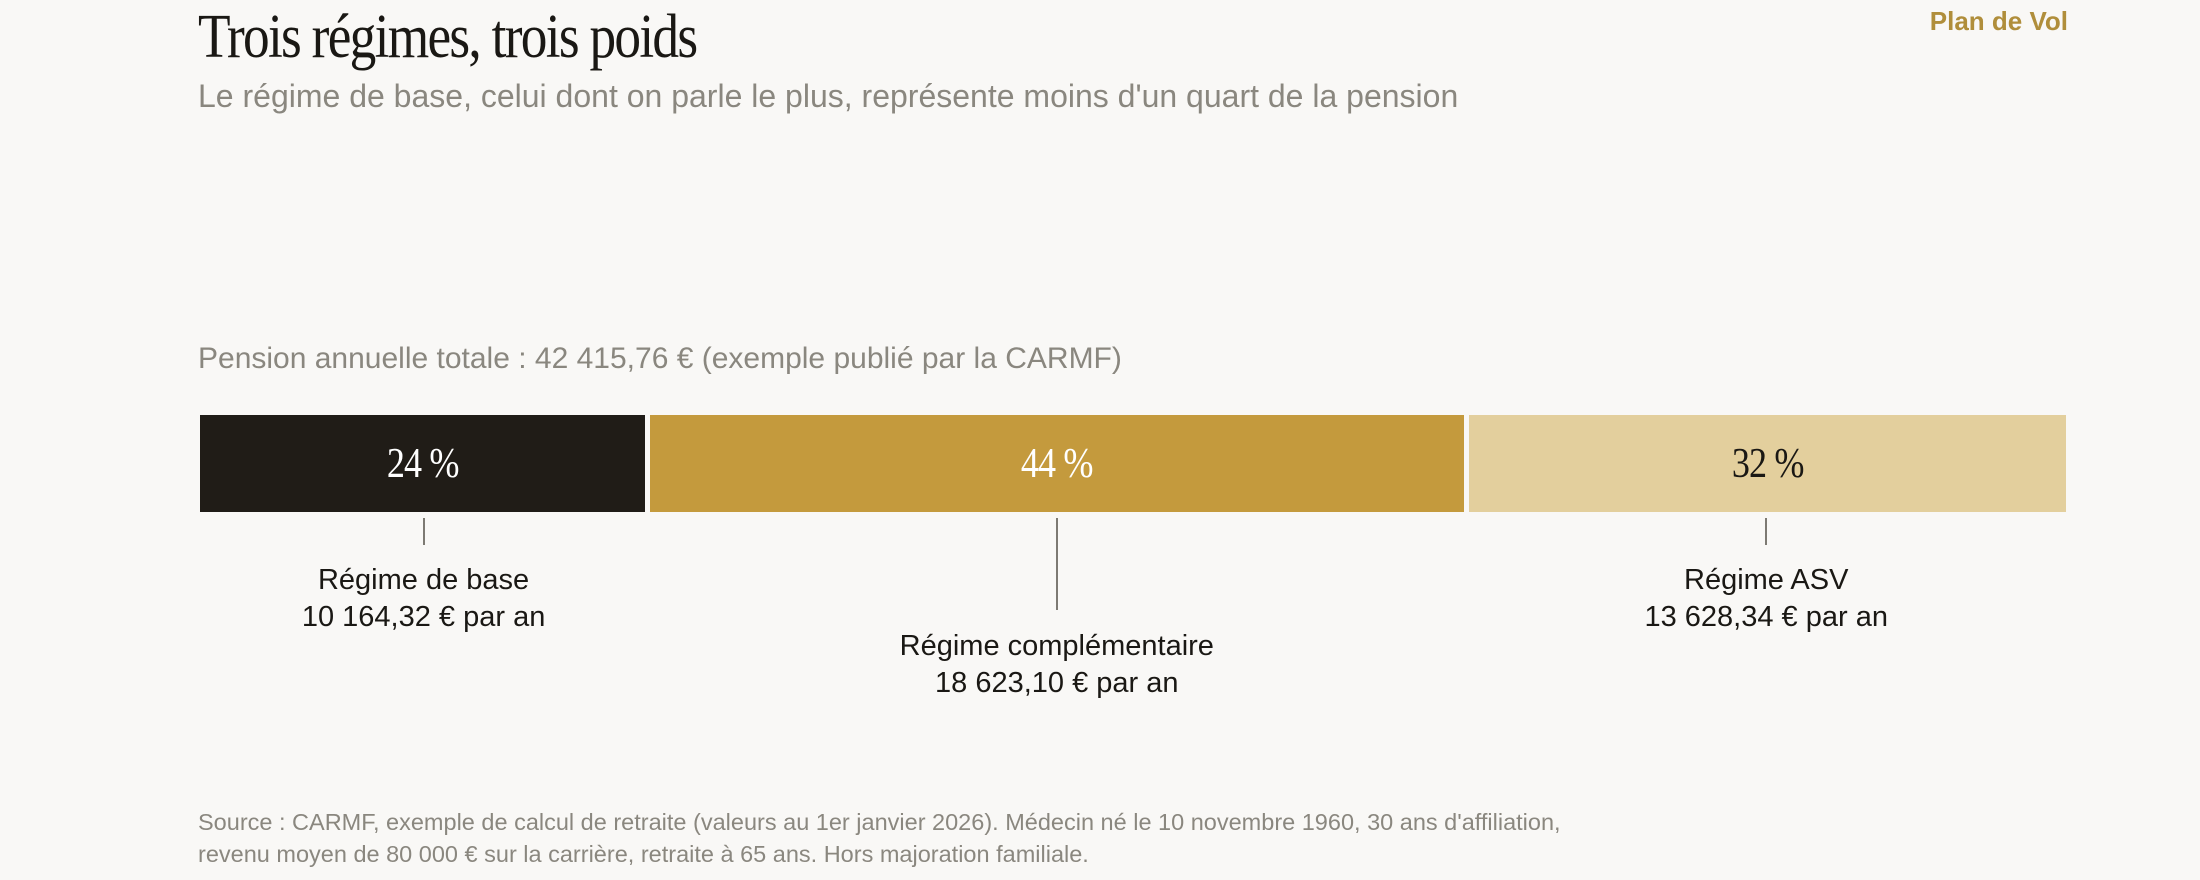 This screenshot has width=2200, height=880. Describe the element at coordinates (1765, 599) in the screenshot. I see `category-label: Régime ASV 13 628,34 € par an` at that location.